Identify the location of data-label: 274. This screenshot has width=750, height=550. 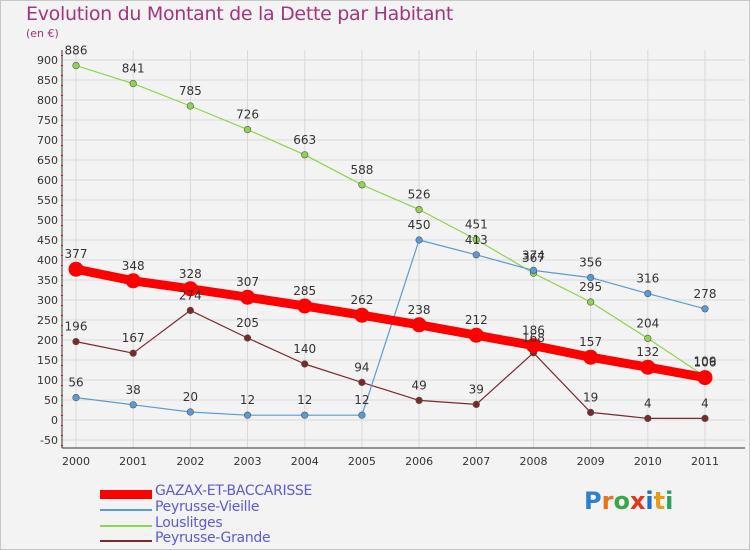
(190, 295).